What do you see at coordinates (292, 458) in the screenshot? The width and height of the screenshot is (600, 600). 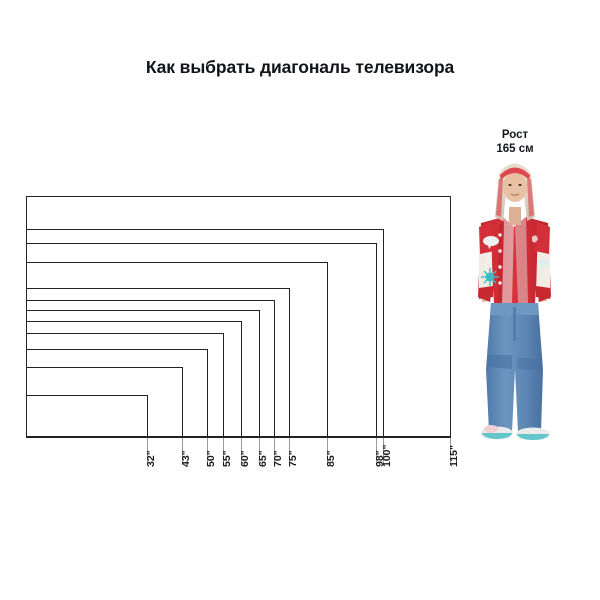 I see `axis-label-75: 75"` at bounding box center [292, 458].